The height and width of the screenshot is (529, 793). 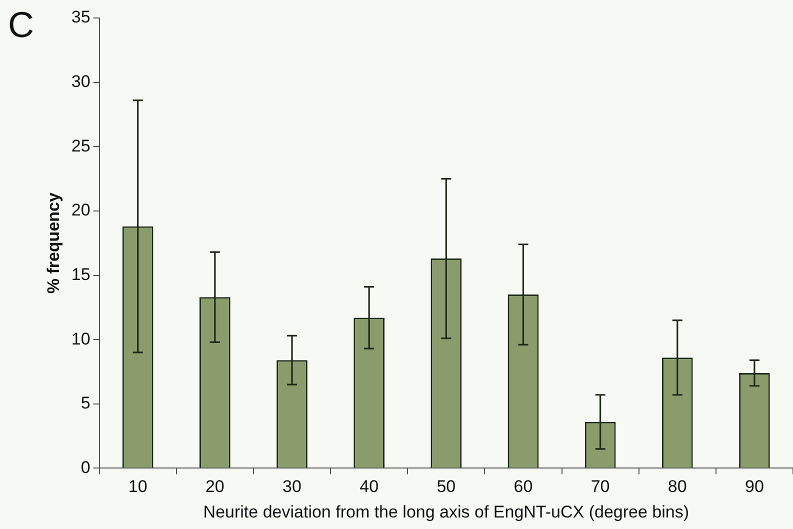 What do you see at coordinates (80, 210) in the screenshot?
I see `y-tick-label: 20` at bounding box center [80, 210].